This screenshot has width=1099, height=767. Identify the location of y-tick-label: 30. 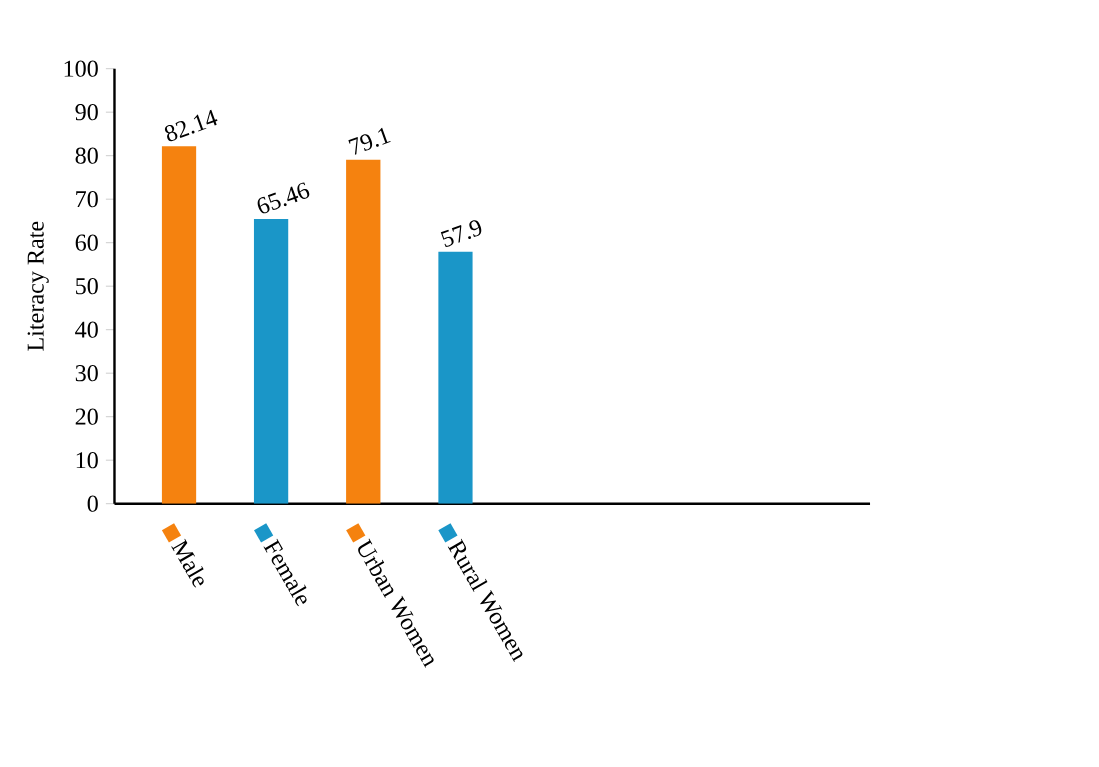
(86, 373).